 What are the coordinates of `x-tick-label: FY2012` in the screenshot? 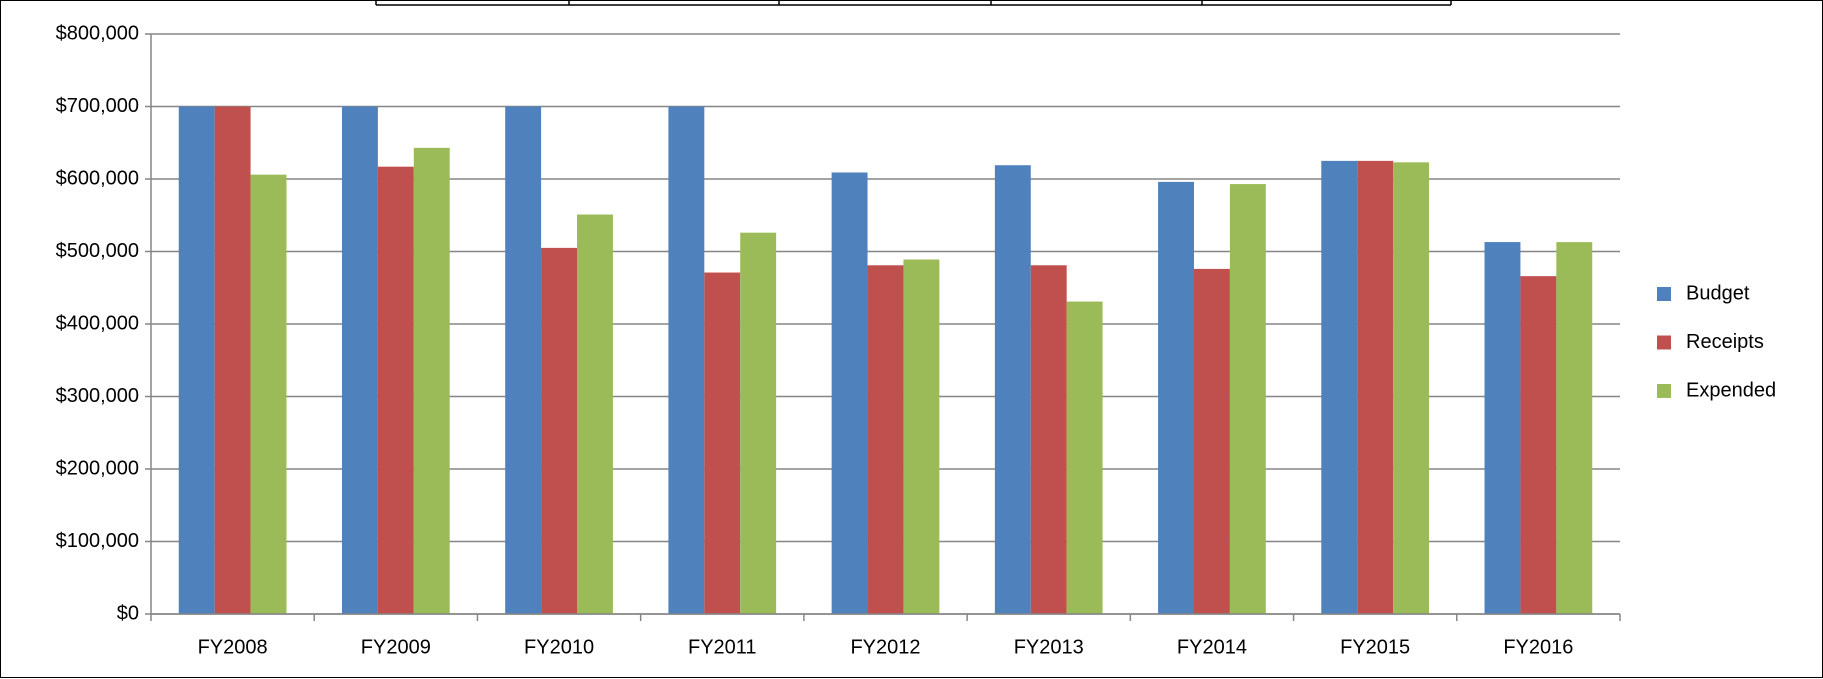 It's located at (885, 647).